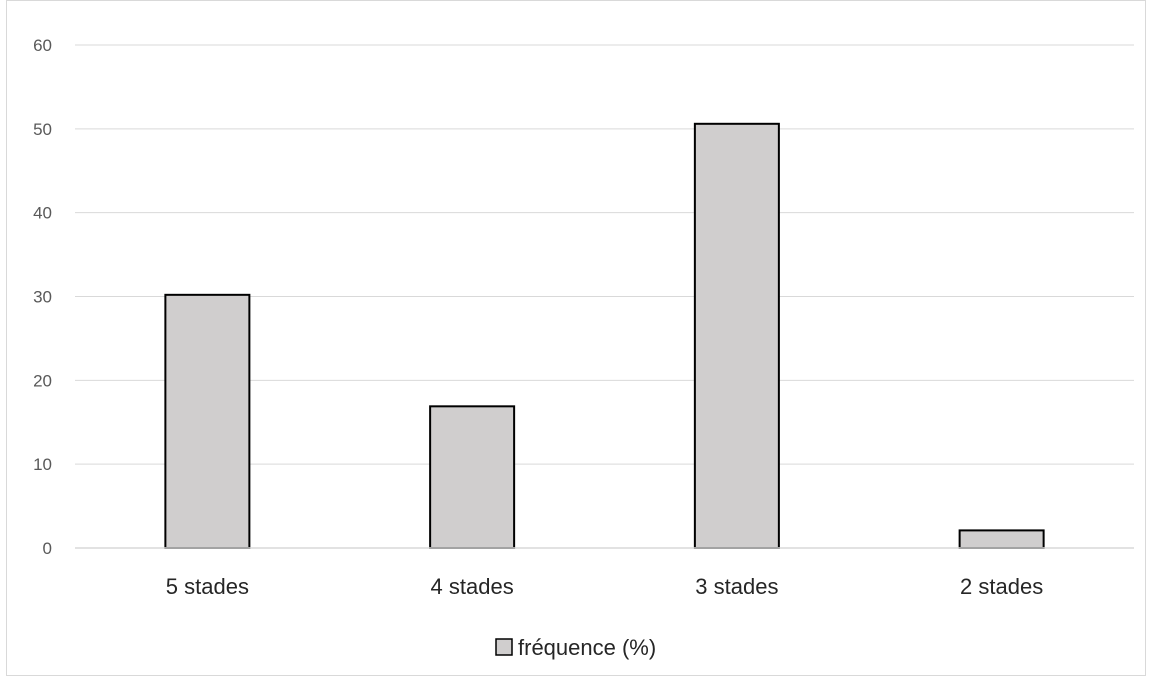 This screenshot has width=1149, height=680. Describe the element at coordinates (47, 548) in the screenshot. I see `y-tick-label: 0` at that location.